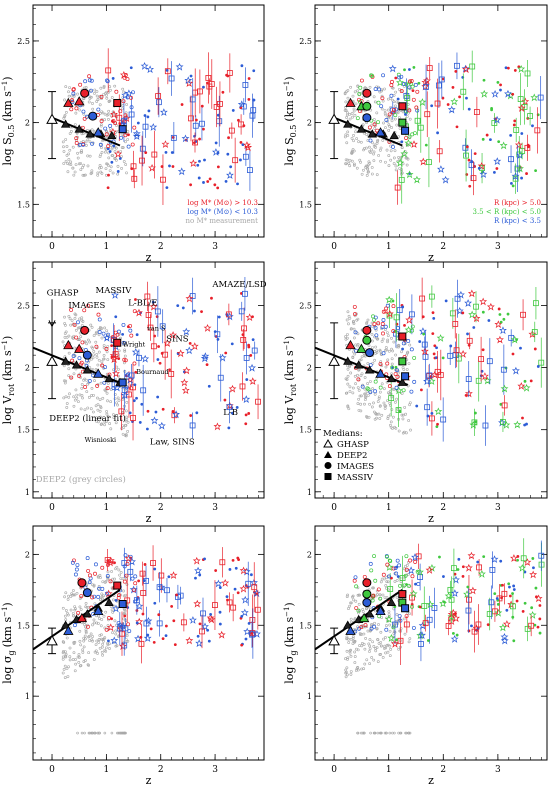  What do you see at coordinates (507, 212) in the screenshot?
I see `legend-entry-green: 3.5 < R (kpc) < 5.0` at bounding box center [507, 212].